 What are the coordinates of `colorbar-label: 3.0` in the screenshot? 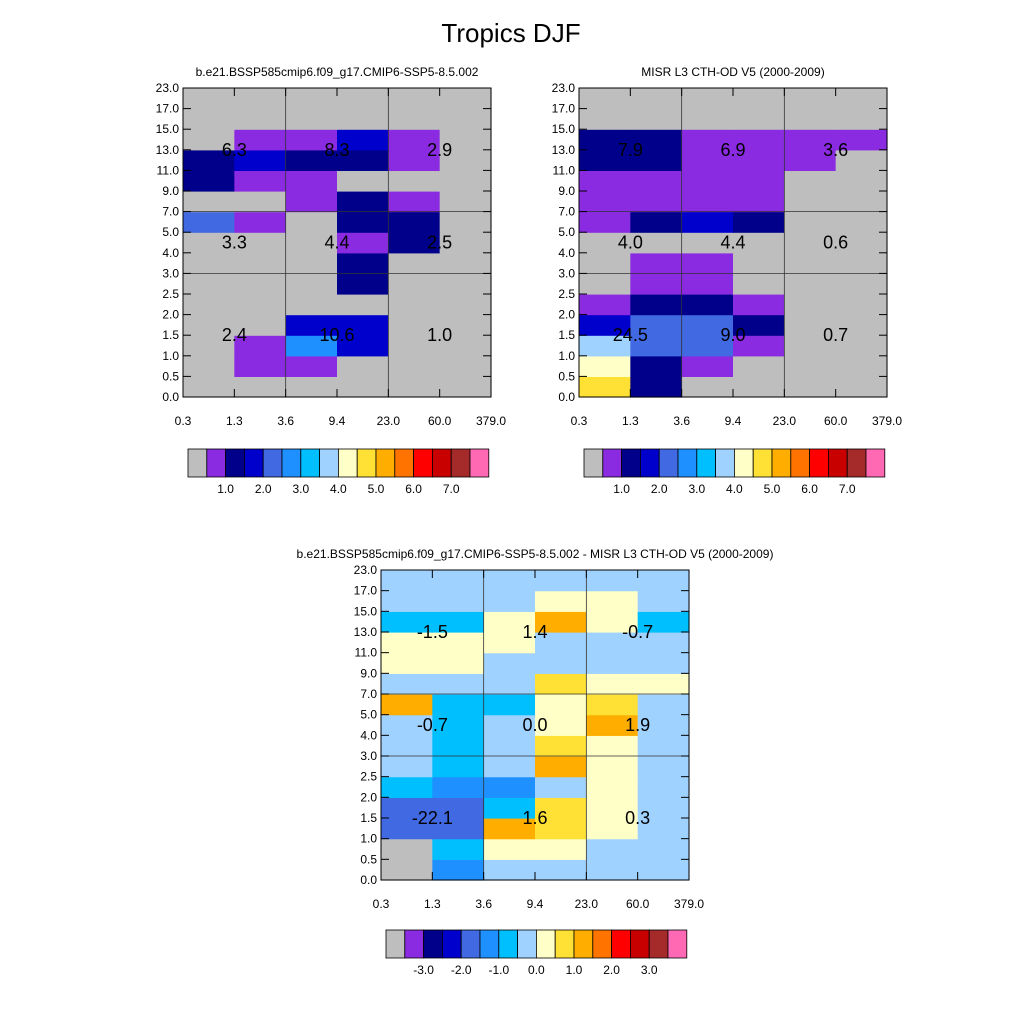 It's located at (696, 489).